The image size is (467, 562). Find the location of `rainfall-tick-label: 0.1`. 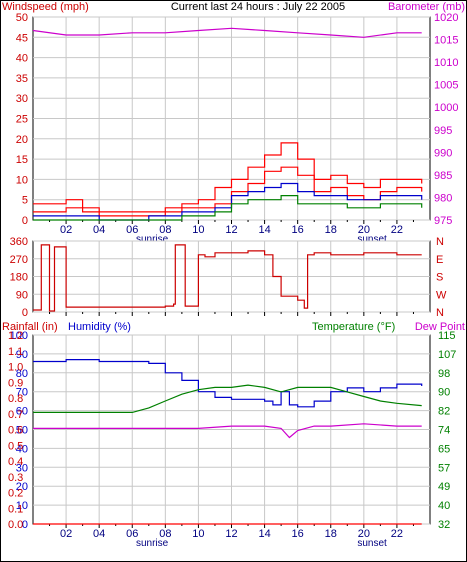

rainfall-tick-label: 0.1 is located at coordinates (15, 509).